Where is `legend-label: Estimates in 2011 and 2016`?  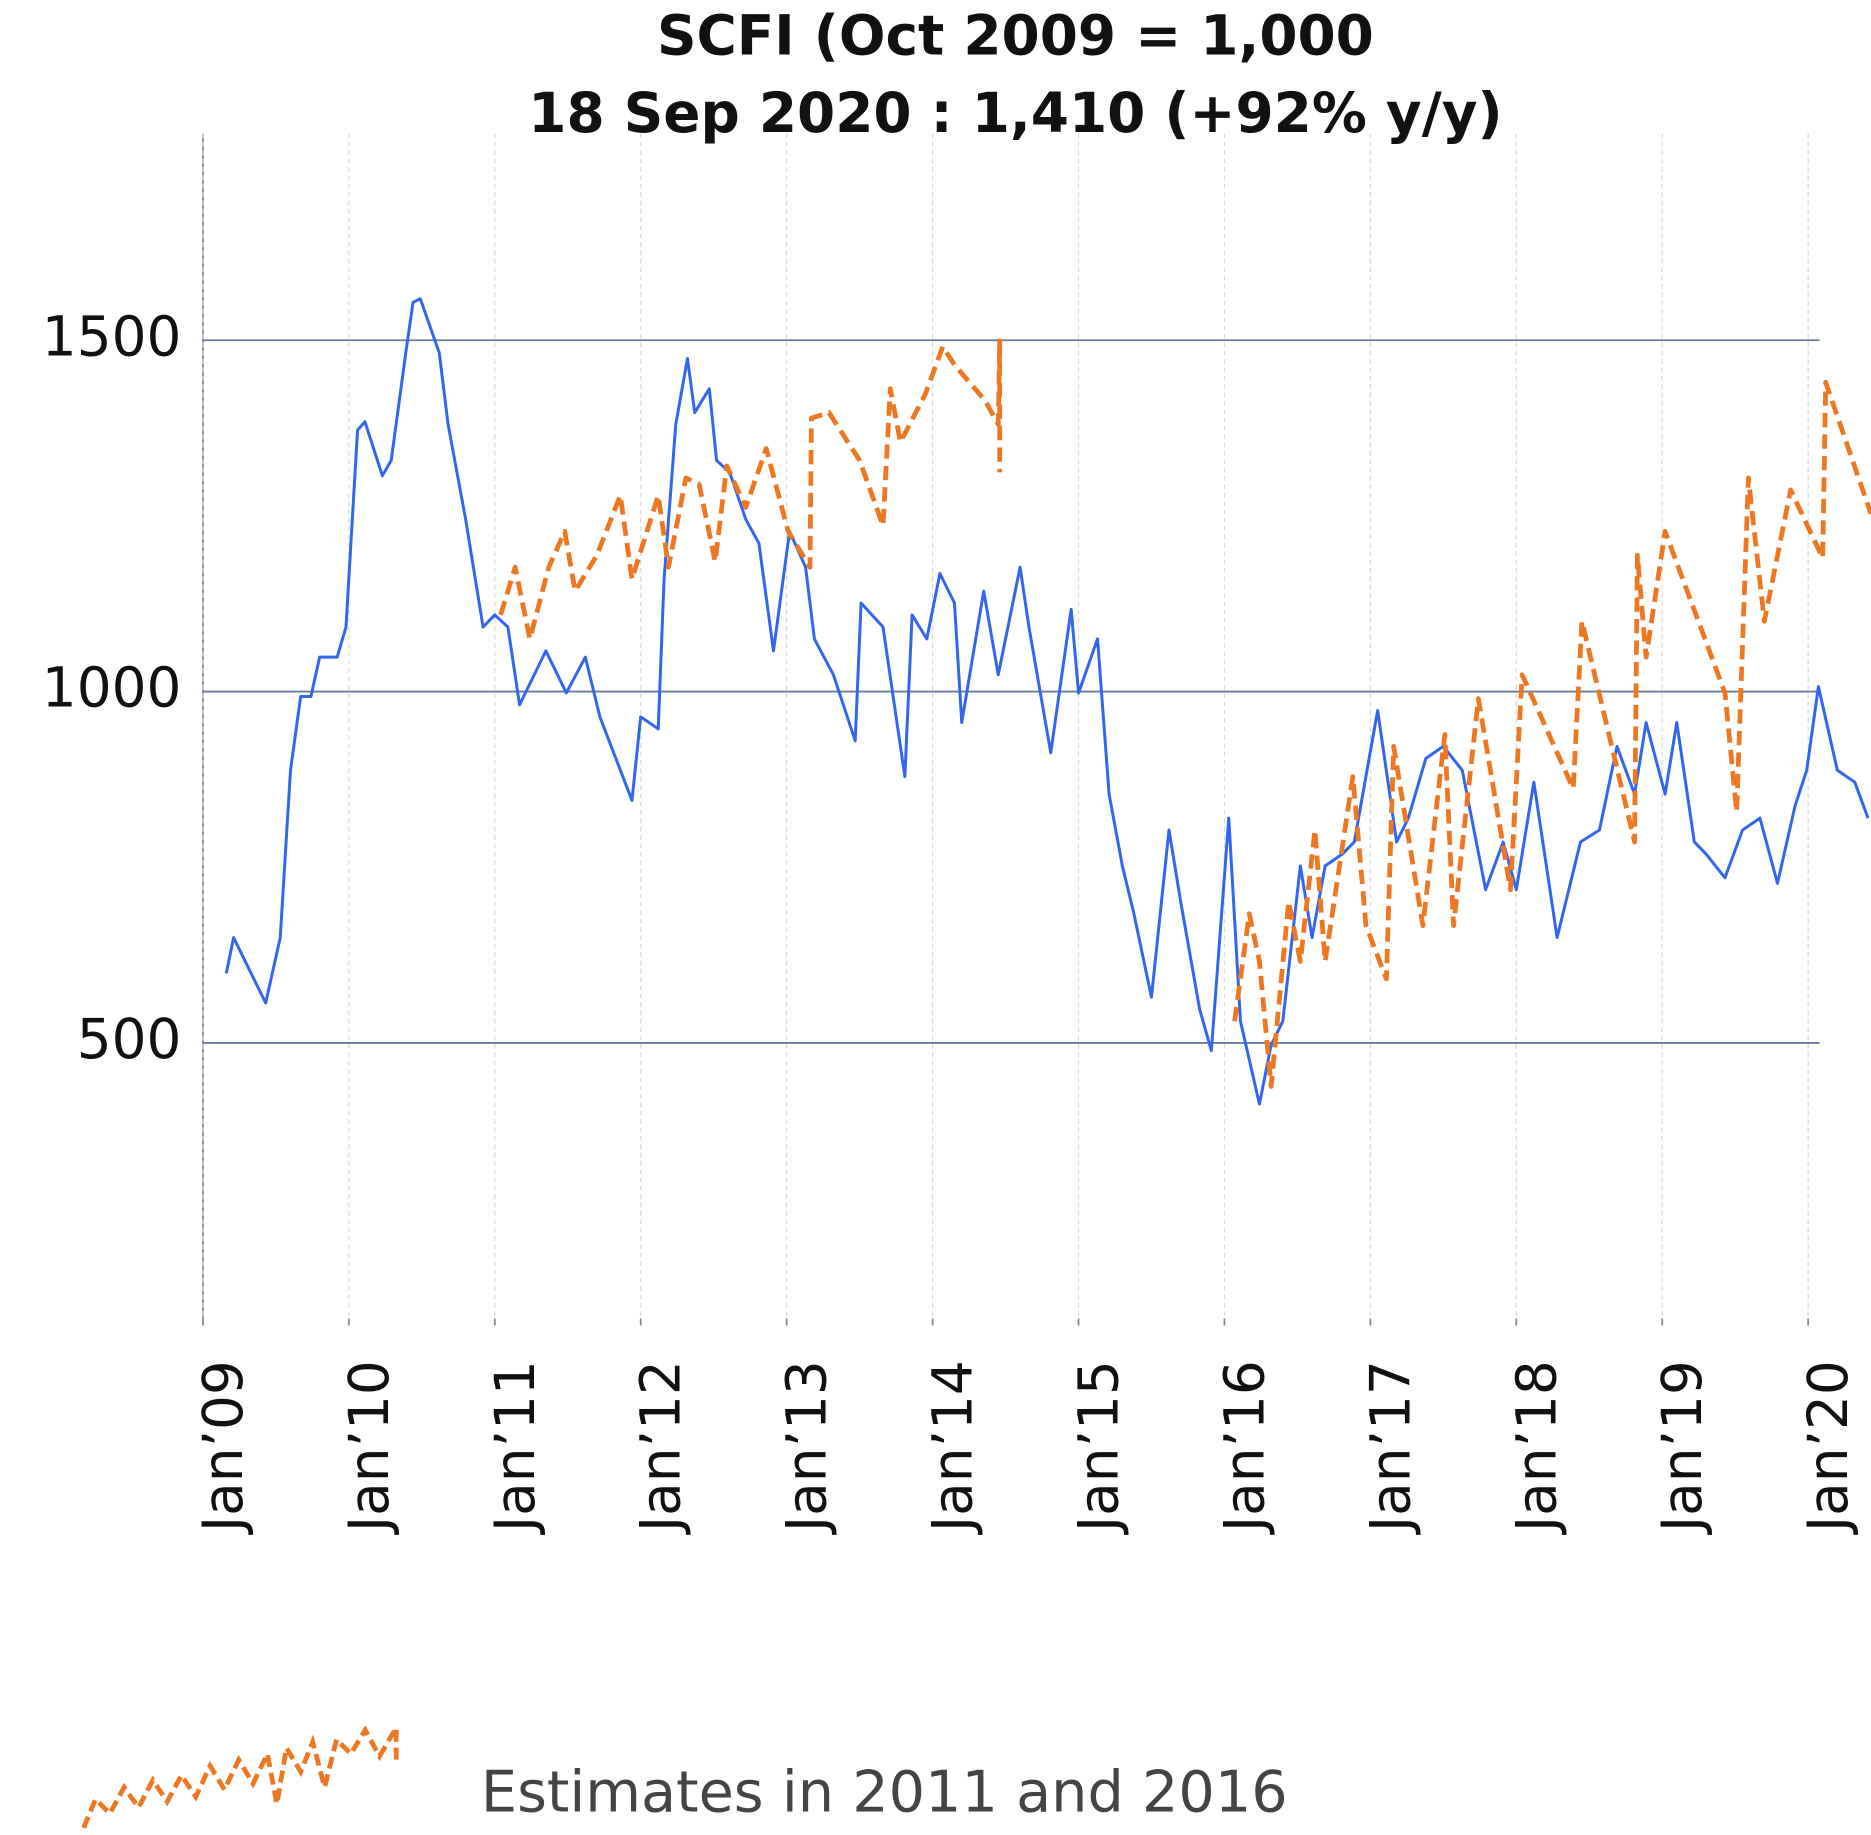
legend-label: Estimates in 2011 and 2016 is located at coordinates (884, 1791).